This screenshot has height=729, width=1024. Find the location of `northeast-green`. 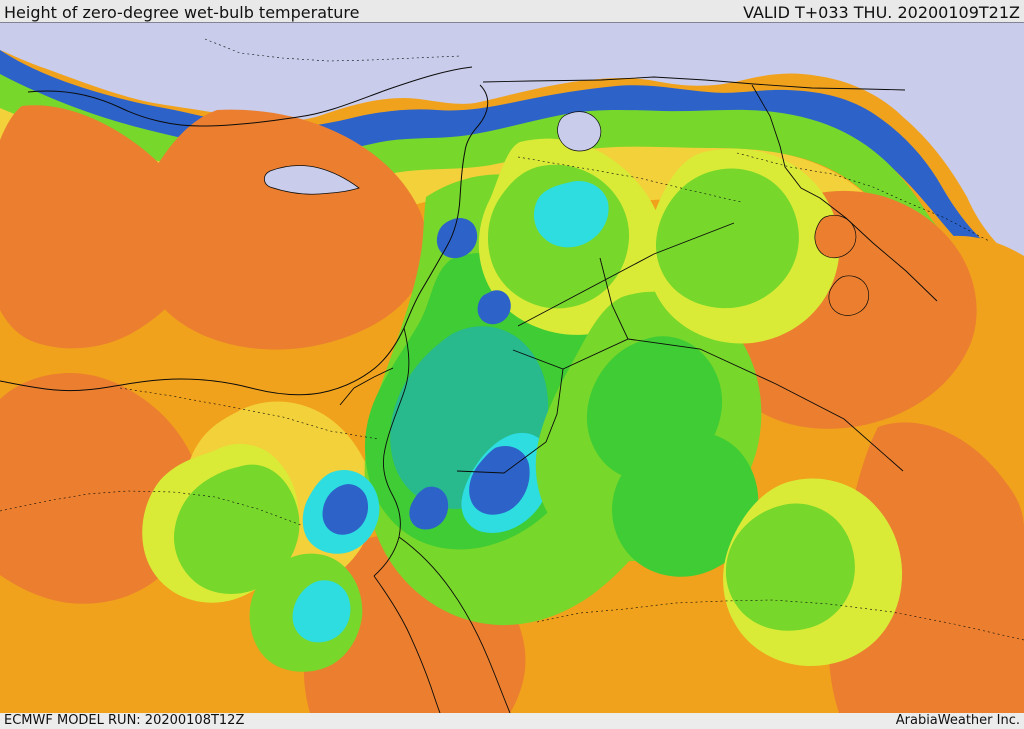

northeast-green is located at coordinates (727, 238).